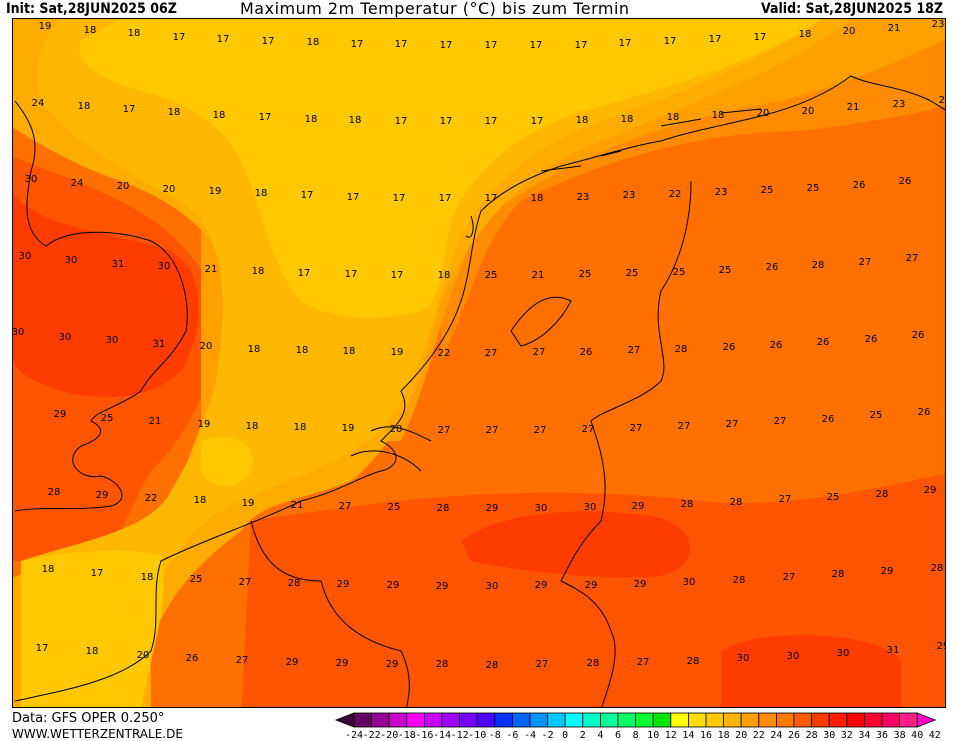 This screenshot has width=959, height=741. What do you see at coordinates (77, 183) in the screenshot?
I see `temperature-value: 24` at bounding box center [77, 183].